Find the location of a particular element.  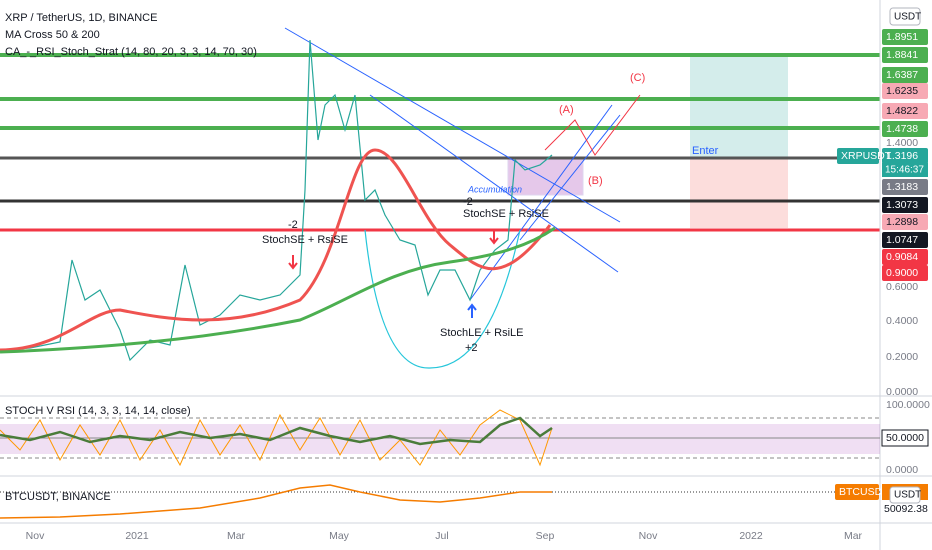

price-label: 0.2000 is located at coordinates (902, 357).